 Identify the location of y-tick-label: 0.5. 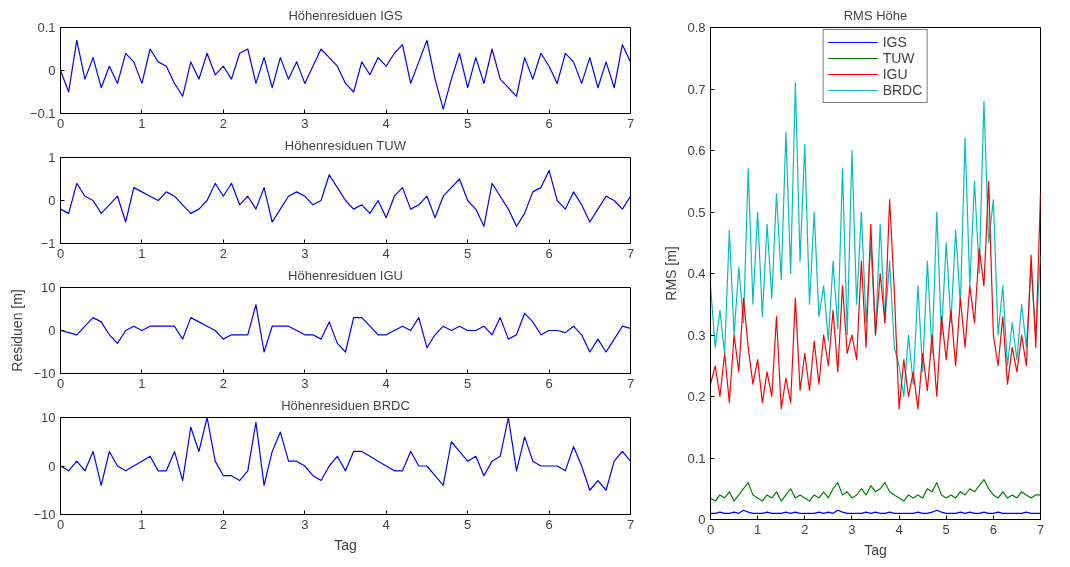
(696, 212).